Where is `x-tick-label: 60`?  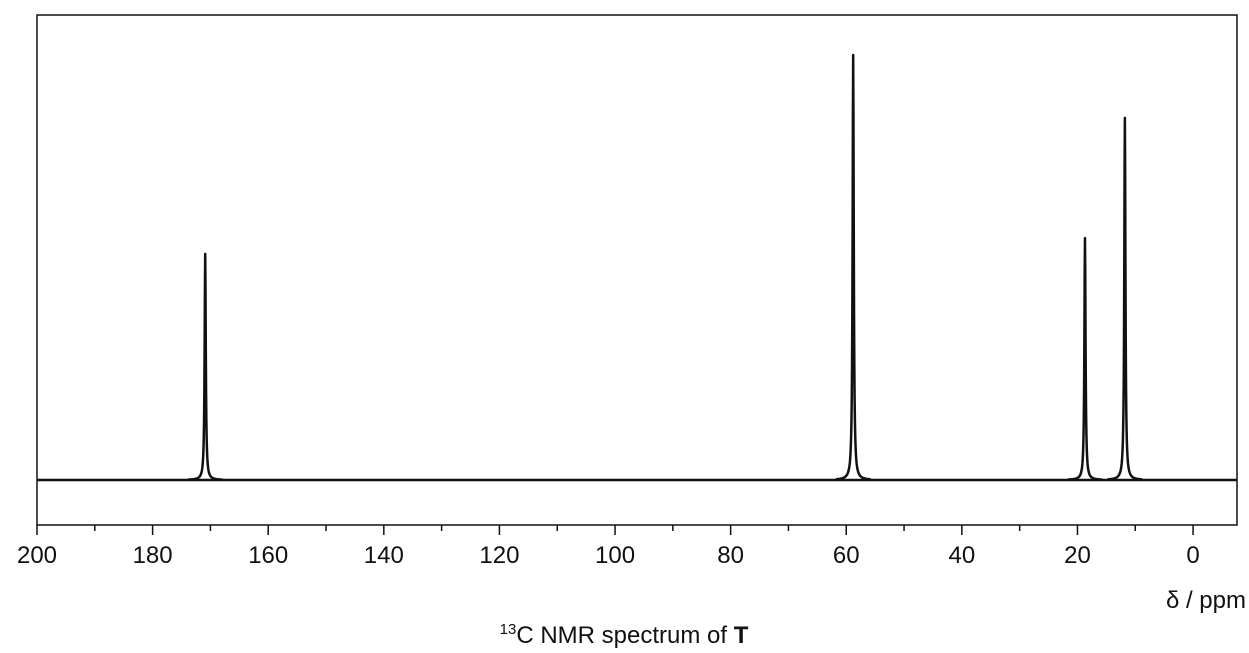 x-tick-label: 60 is located at coordinates (846, 555).